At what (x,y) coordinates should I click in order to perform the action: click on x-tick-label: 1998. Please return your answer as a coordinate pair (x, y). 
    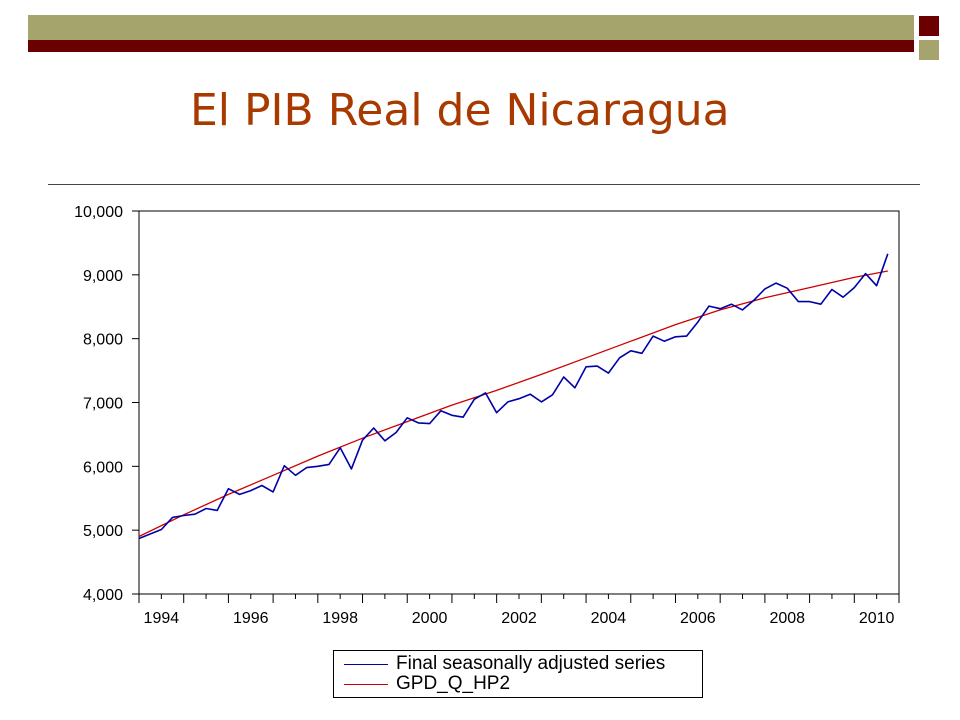
    Looking at the image, I should click on (340, 618).